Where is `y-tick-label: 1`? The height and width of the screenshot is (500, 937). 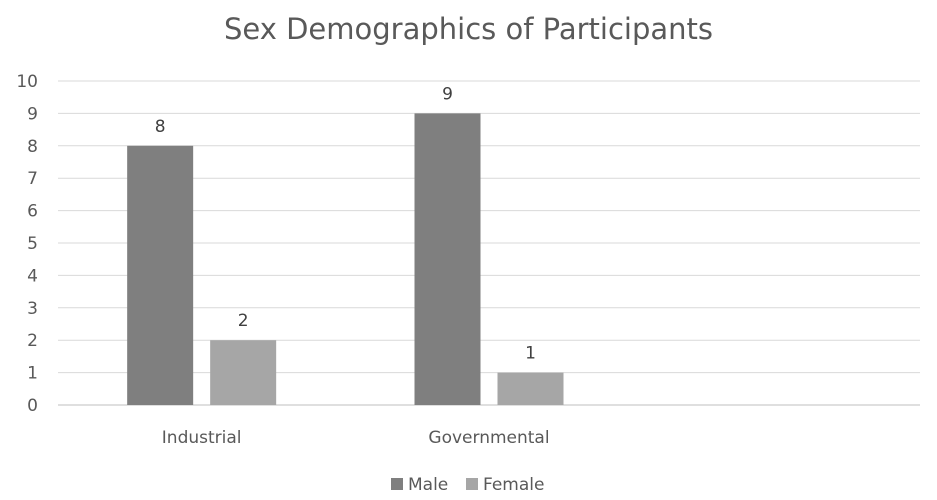 y-tick-label: 1 is located at coordinates (32, 374).